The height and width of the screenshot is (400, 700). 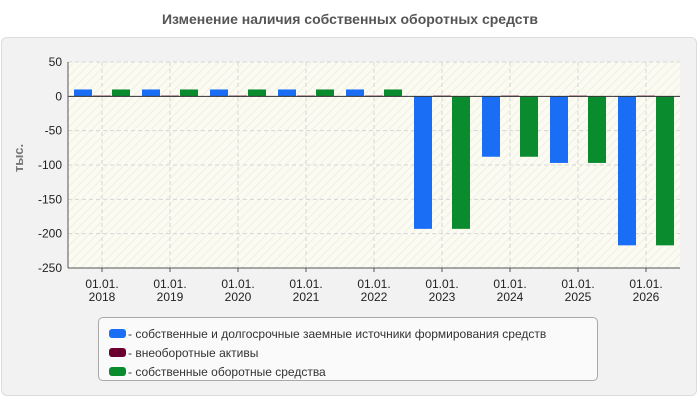 What do you see at coordinates (169, 290) in the screenshot?
I see `x-tick-label: 01.01. 2019` at bounding box center [169, 290].